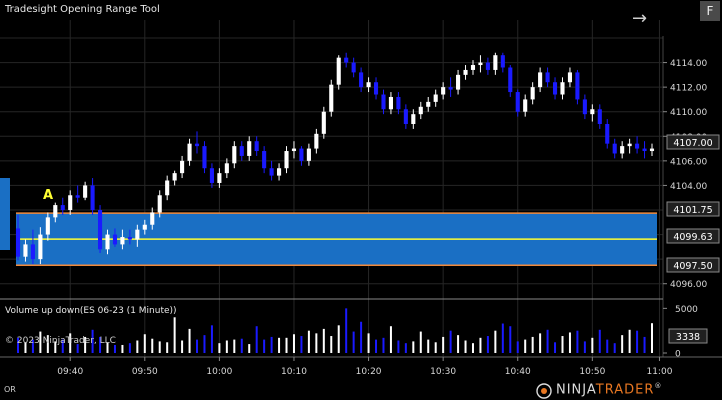 Image resolution: width=722 pixels, height=400 pixels. What do you see at coordinates (60, 341) in the screenshot?
I see `copyright-text: © 2023 NinjaTrader, LLC` at bounding box center [60, 341].